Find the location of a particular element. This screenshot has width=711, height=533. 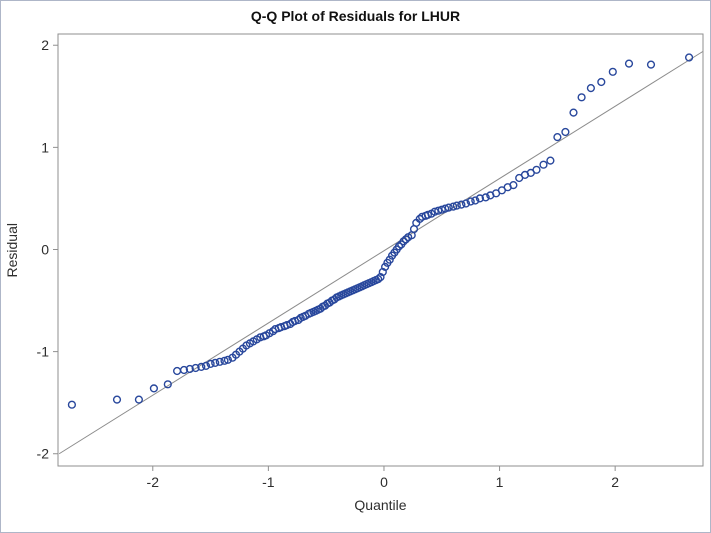

y-tick-label: 2 is located at coordinates (45, 45).